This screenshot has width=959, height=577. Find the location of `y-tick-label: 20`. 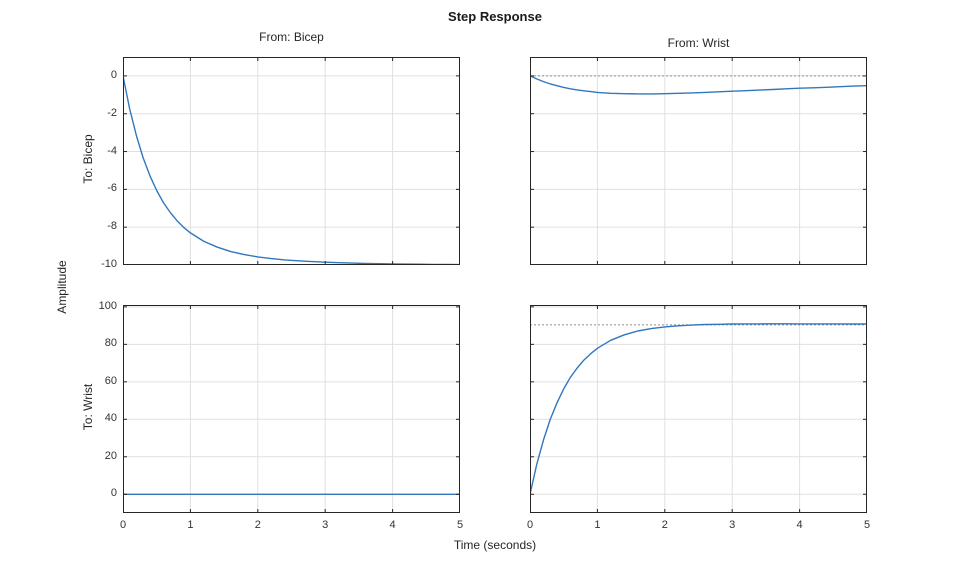

y-tick-label: 20 is located at coordinates (110, 455).